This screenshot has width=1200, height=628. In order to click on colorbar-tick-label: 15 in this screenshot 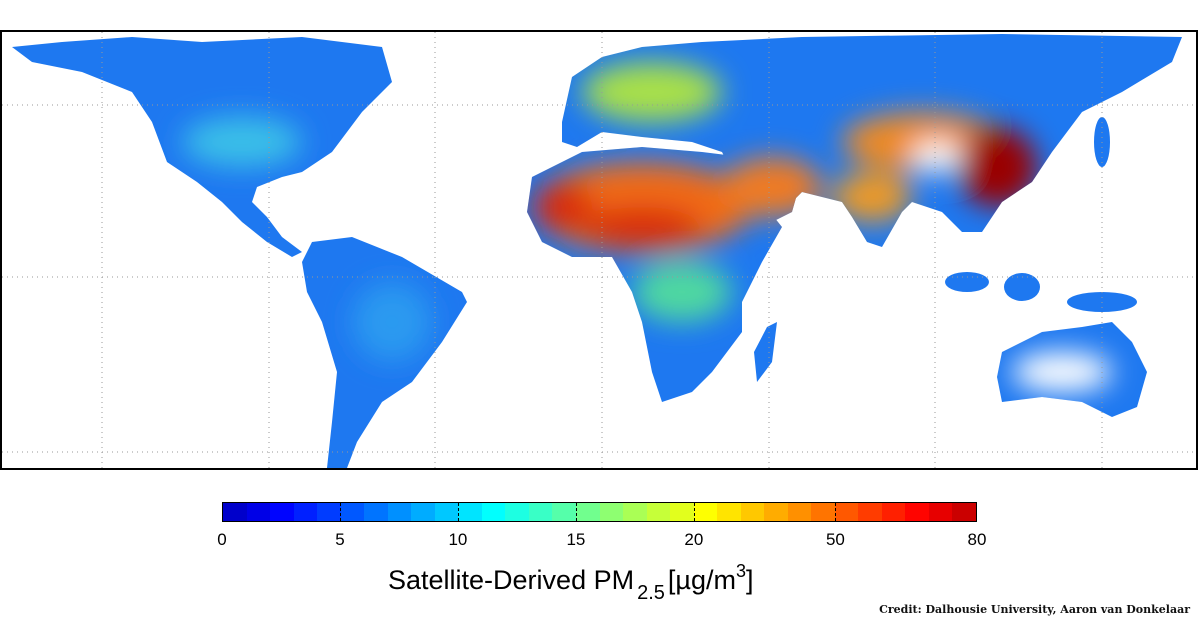, I will do `click(576, 539)`.